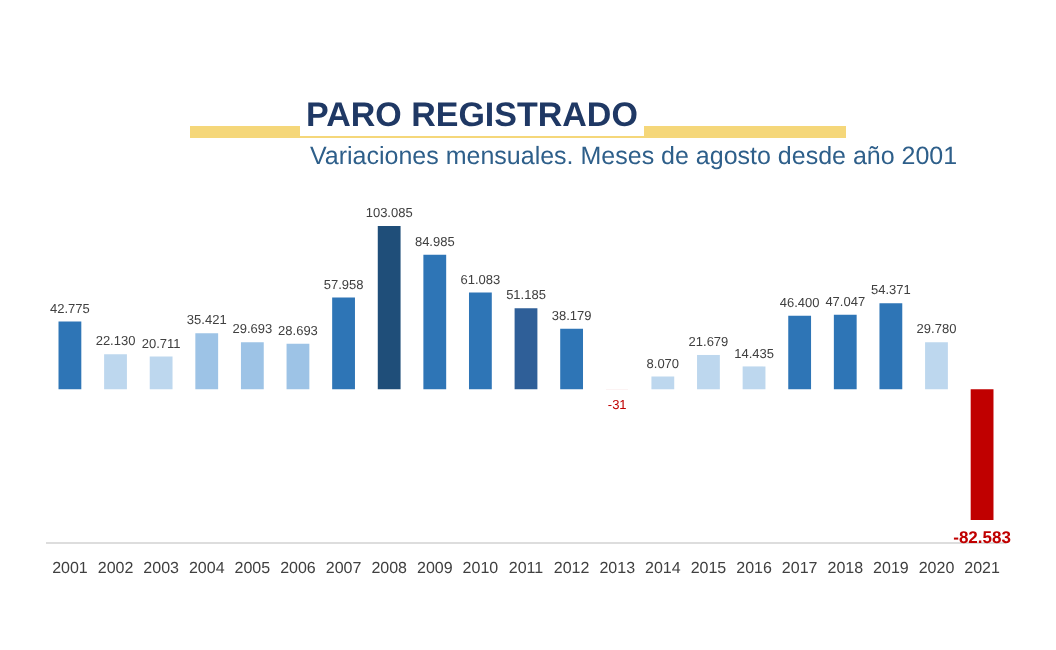  I want to click on x-tick-label: 2010, so click(481, 567).